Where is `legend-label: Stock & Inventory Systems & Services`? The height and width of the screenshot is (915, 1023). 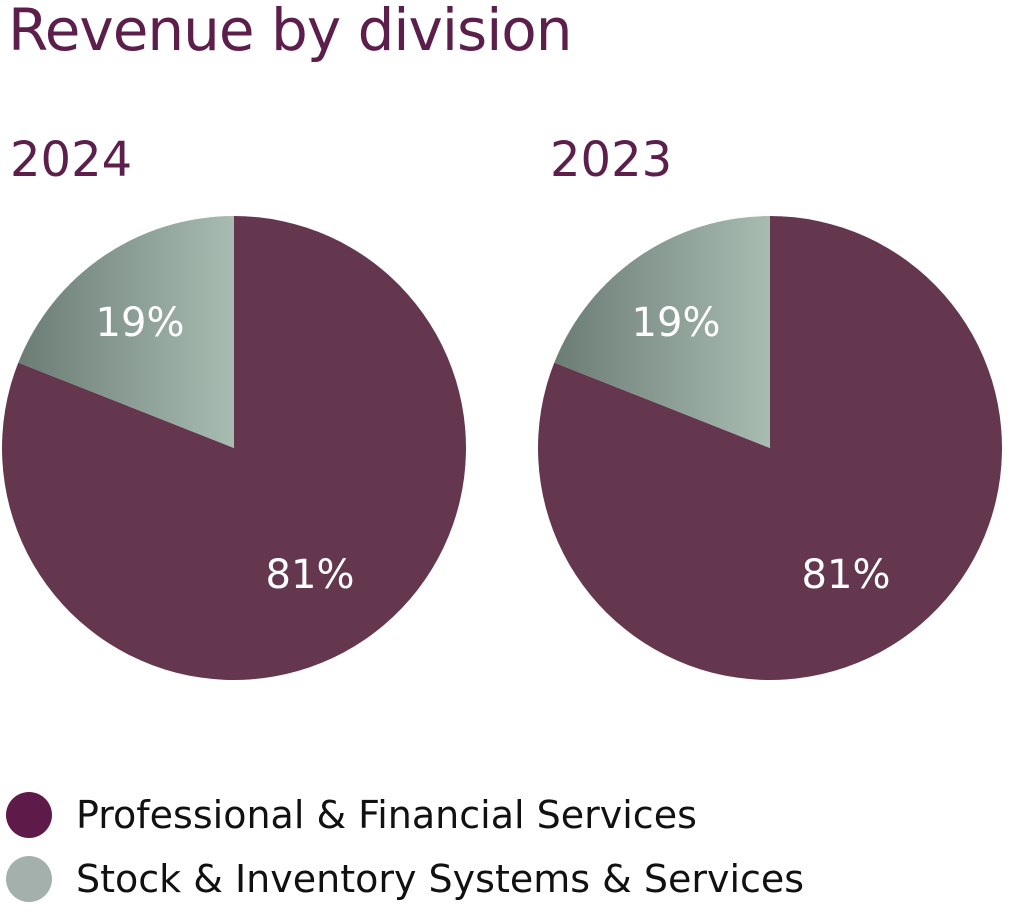
legend-label: Stock & Inventory Systems & Services is located at coordinates (440, 879).